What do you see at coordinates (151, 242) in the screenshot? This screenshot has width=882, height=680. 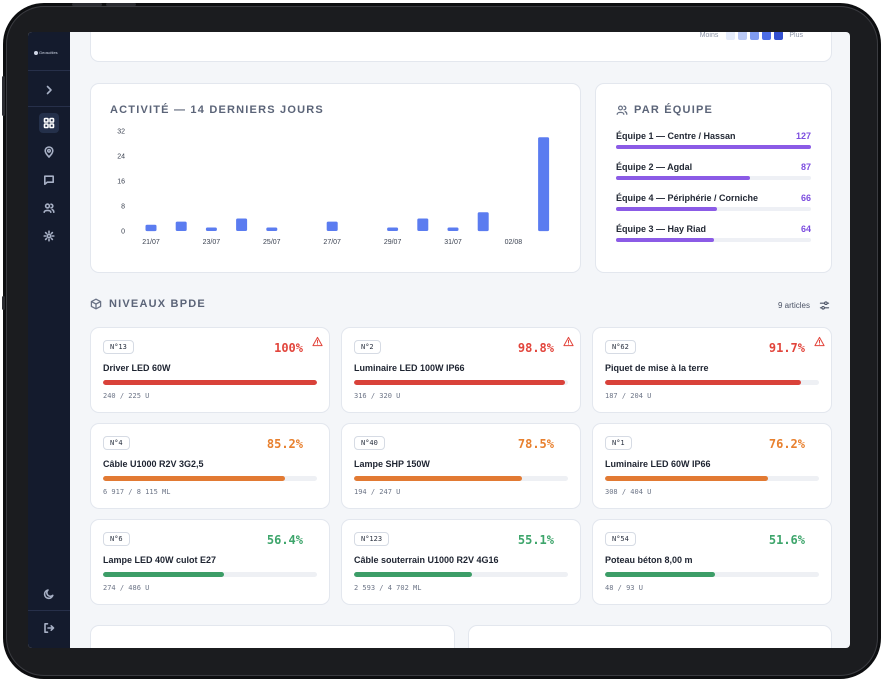 I see `x-tick-label: 21/07` at bounding box center [151, 242].